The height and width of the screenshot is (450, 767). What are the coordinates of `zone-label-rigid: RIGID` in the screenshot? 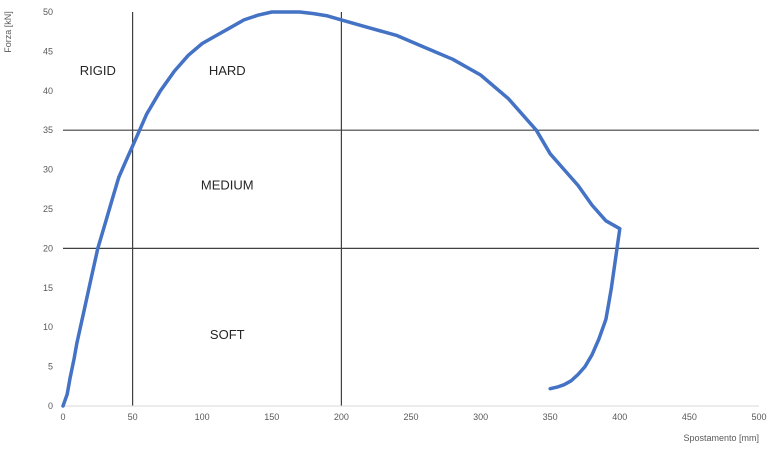 It's located at (98, 70).